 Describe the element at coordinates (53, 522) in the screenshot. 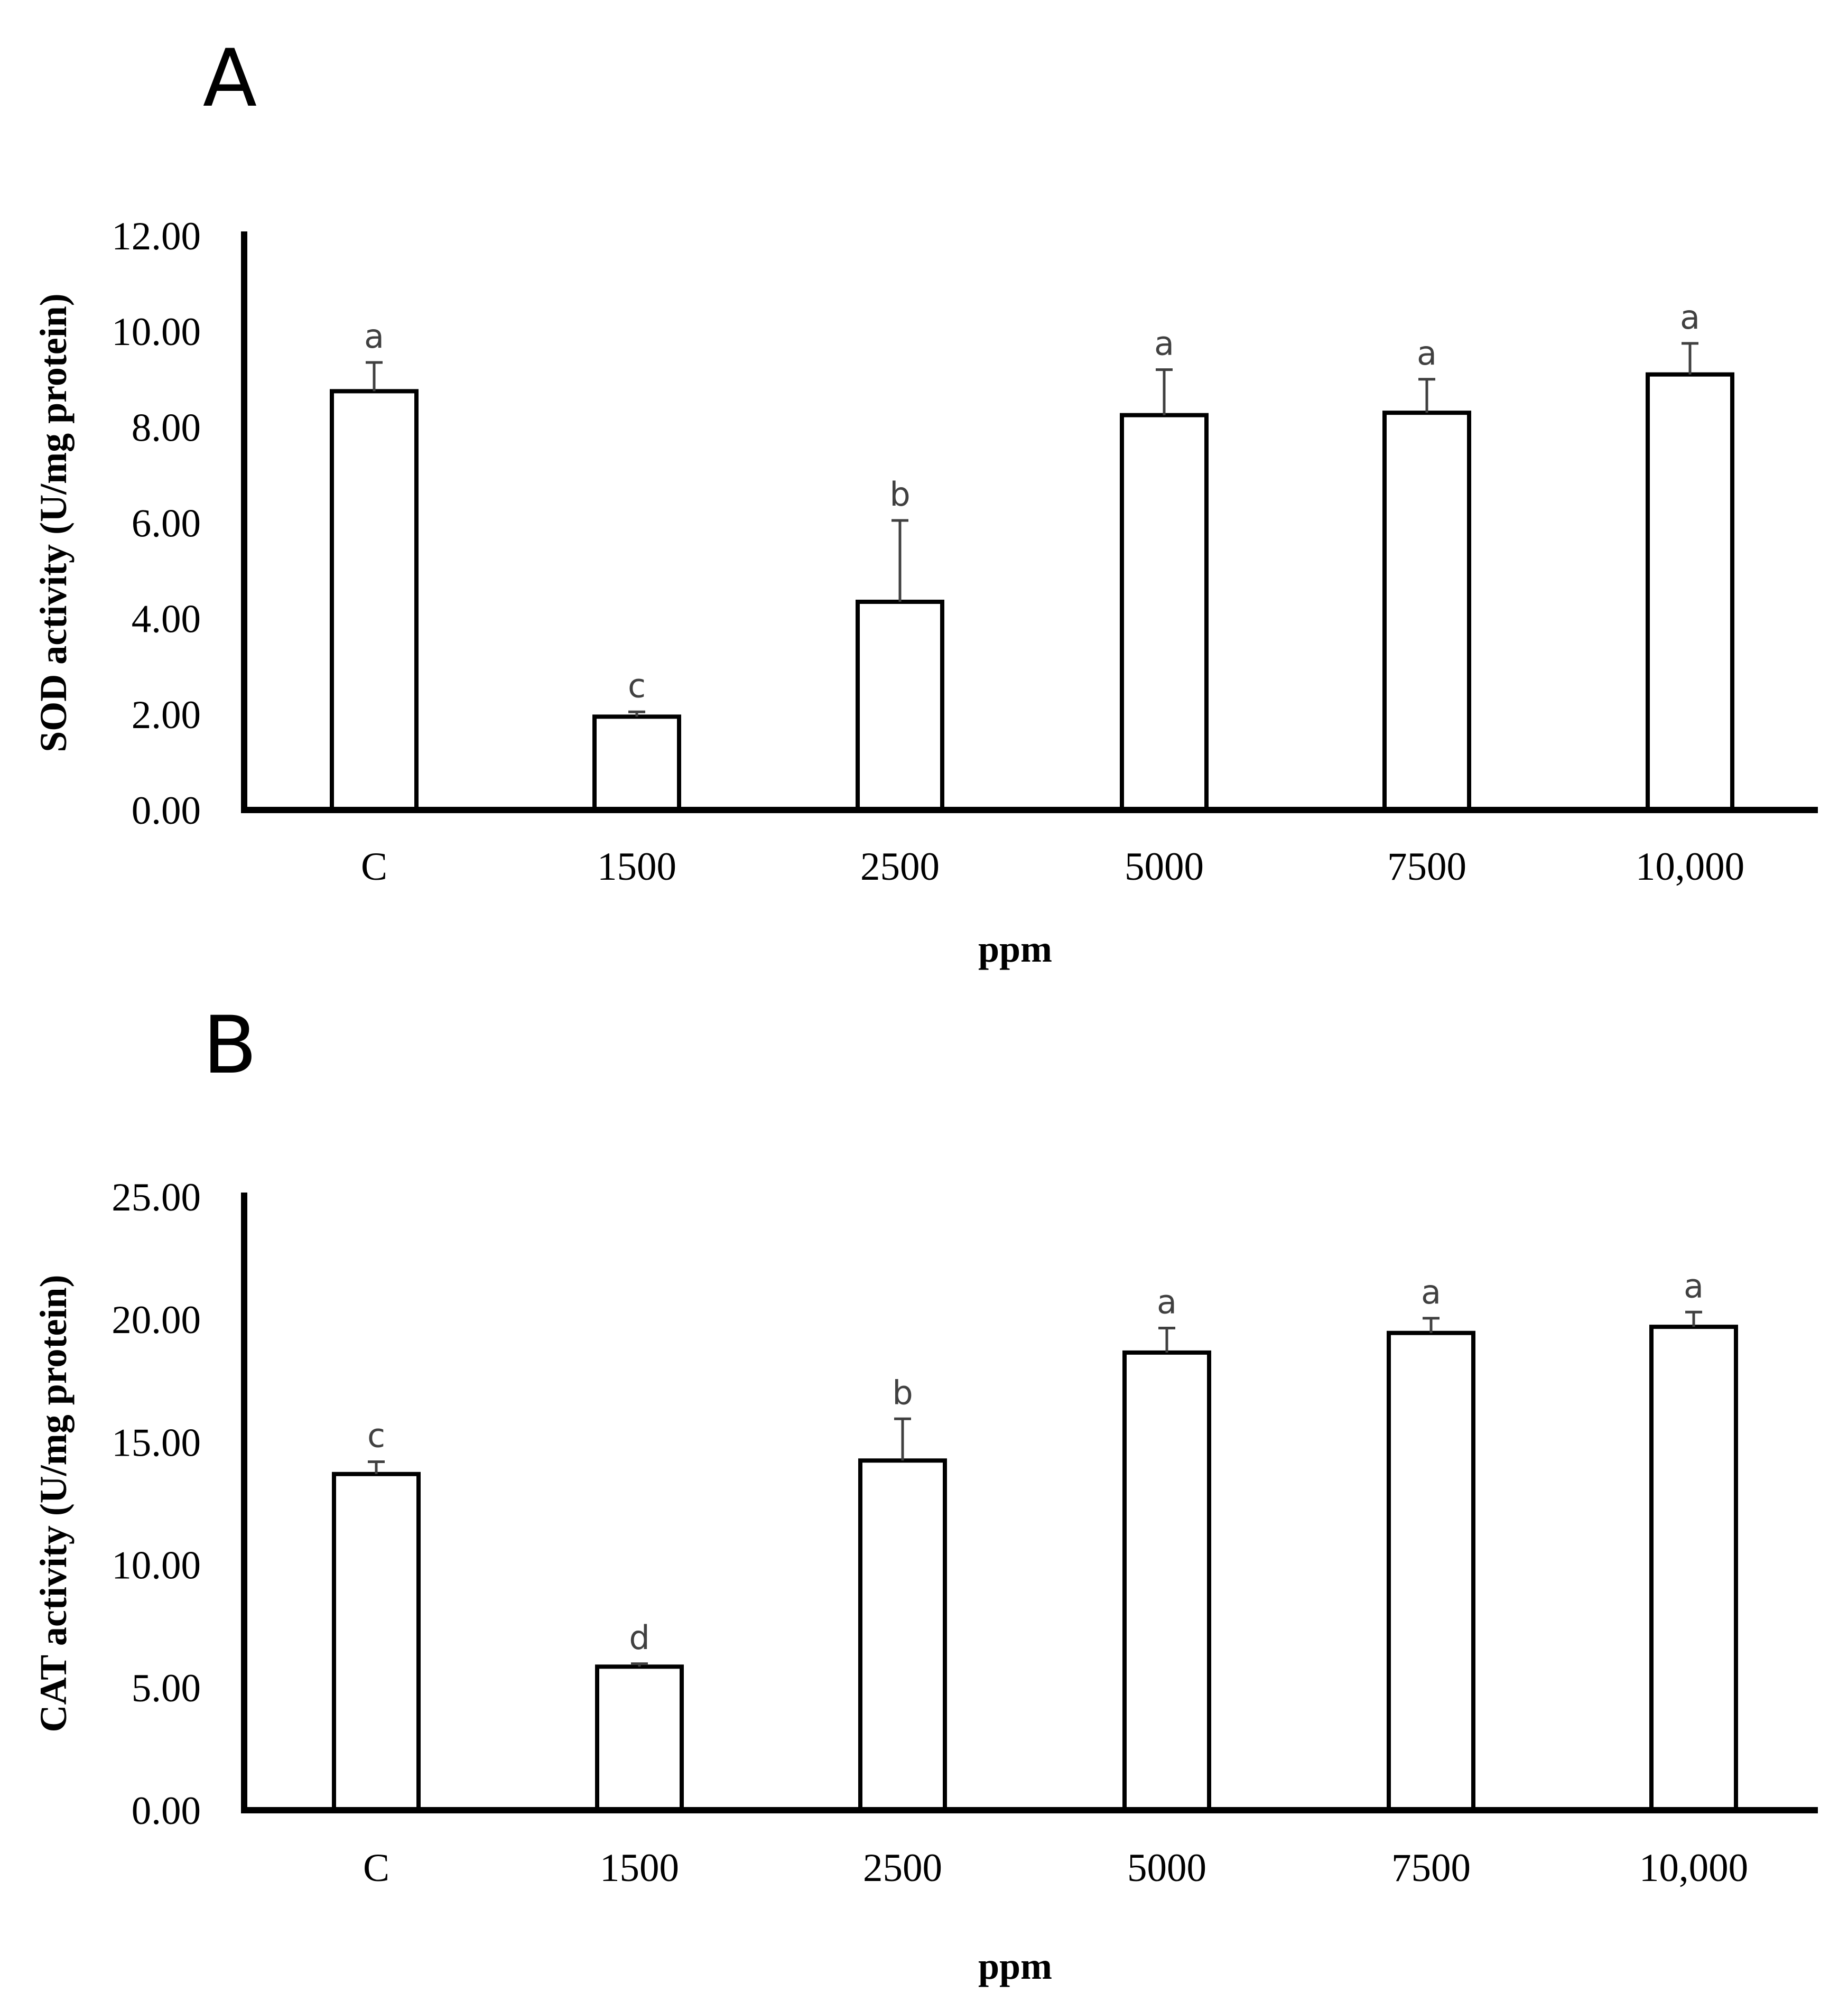

I see `y-axis-title: SOD activity (U/mg protein)` at that location.